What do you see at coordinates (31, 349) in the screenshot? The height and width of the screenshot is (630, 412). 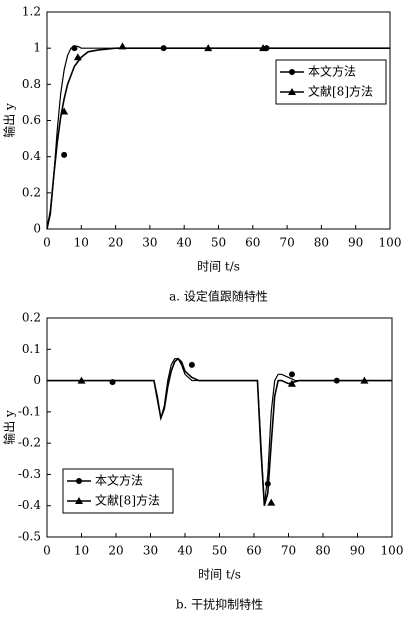 I see `y-tick-label: 0.1` at bounding box center [31, 349].